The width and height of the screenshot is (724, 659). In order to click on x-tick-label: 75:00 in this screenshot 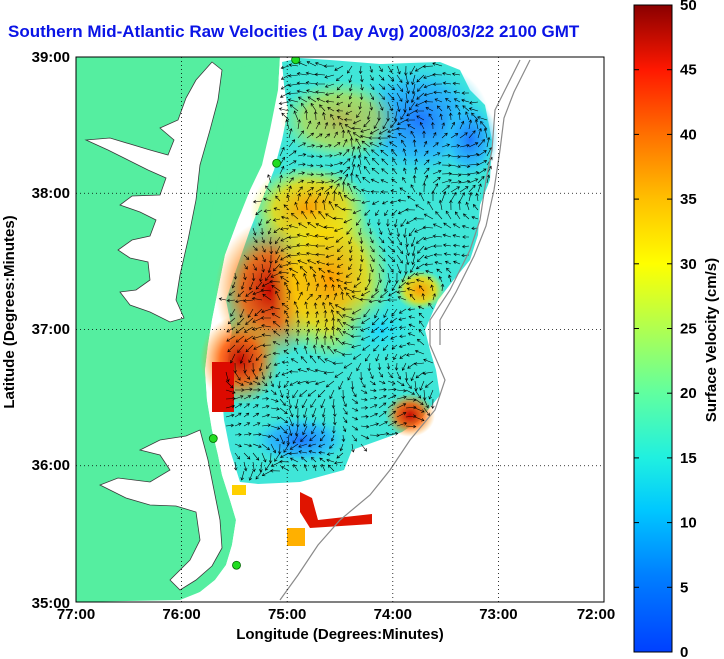, I will do `click(287, 614)`.